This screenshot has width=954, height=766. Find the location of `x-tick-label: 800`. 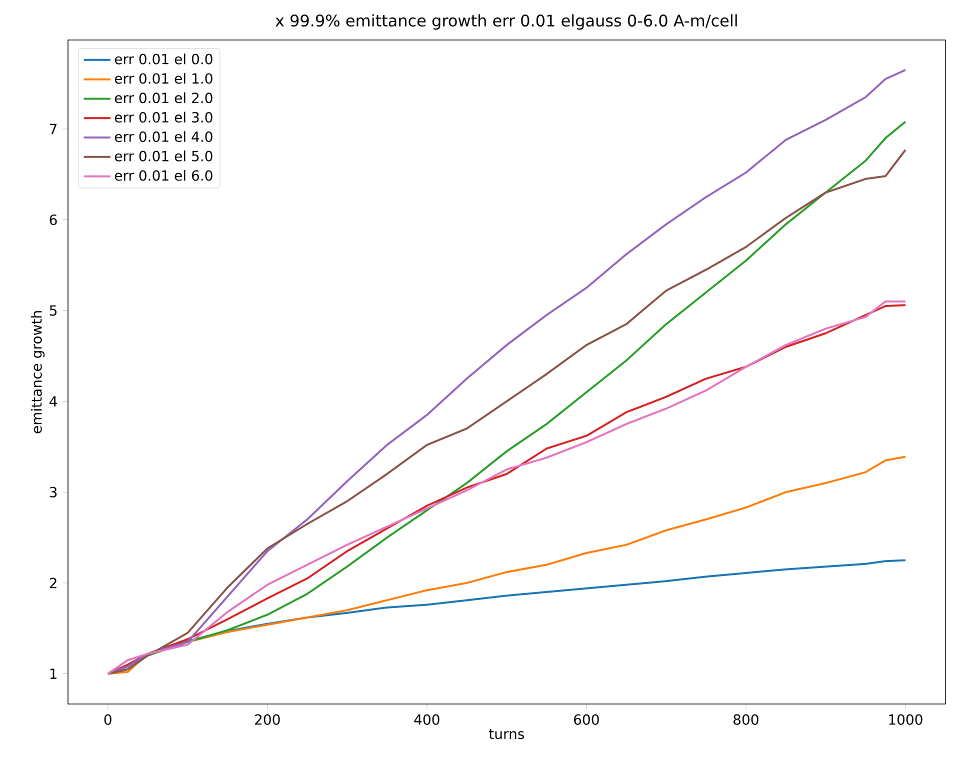

x-tick-label: 800 is located at coordinates (746, 719).